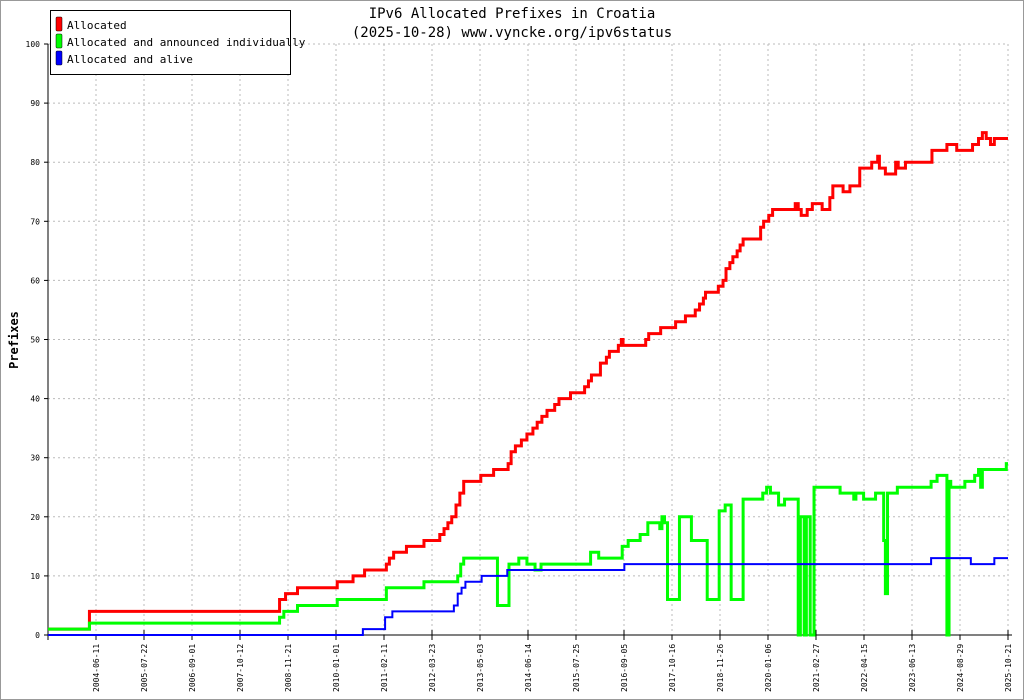 The width and height of the screenshot is (1024, 700). I want to click on y-tick-label: 30, so click(35, 458).